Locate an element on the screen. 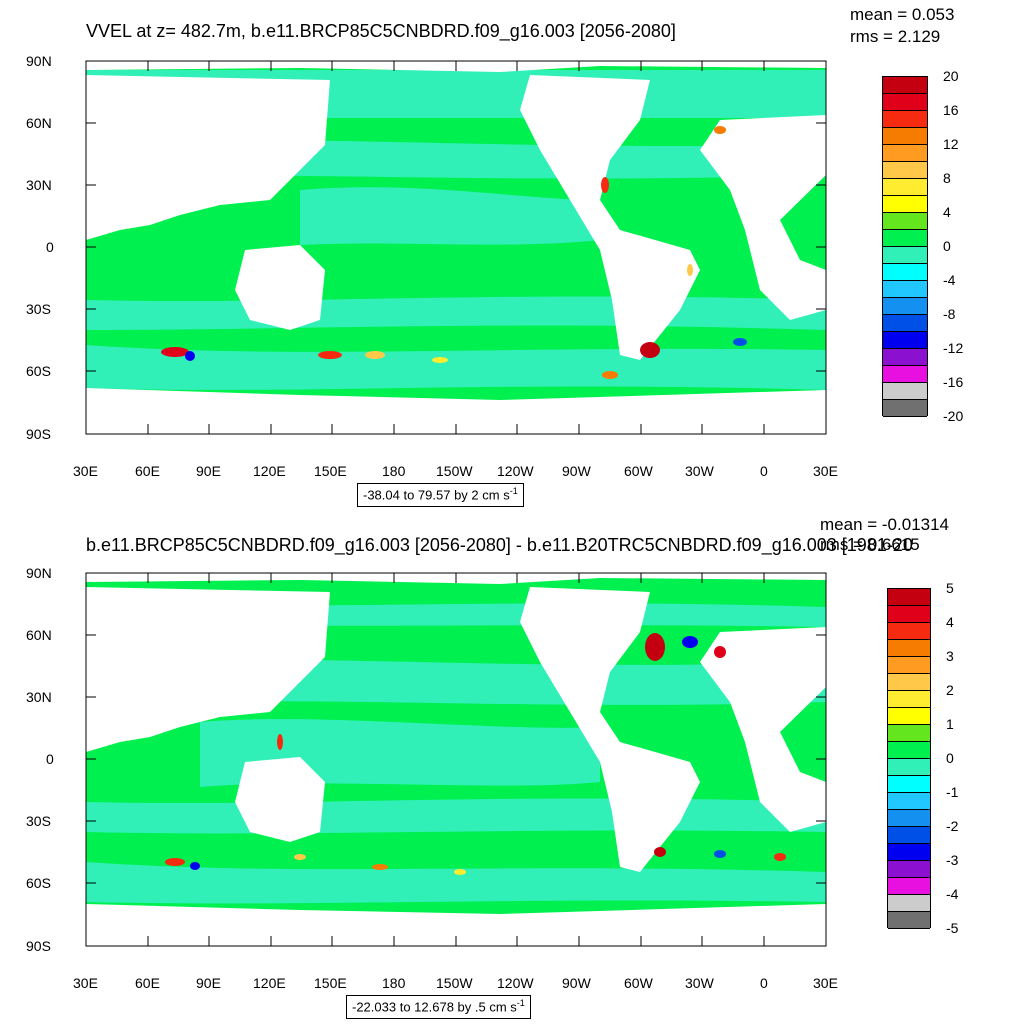 This screenshot has width=1024, height=1024. lat-label: 60S is located at coordinates (38, 883).